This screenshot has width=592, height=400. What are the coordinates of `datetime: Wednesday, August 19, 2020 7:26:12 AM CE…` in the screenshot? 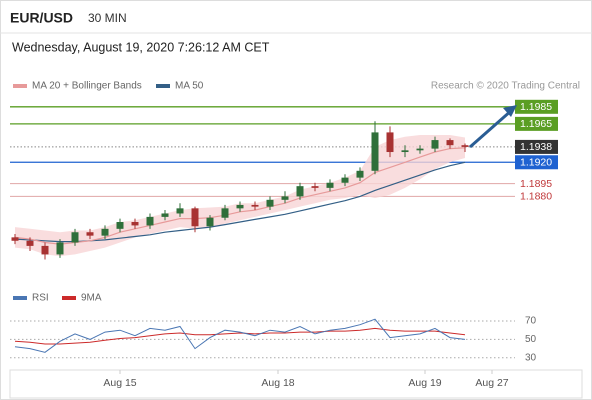 It's located at (141, 47).